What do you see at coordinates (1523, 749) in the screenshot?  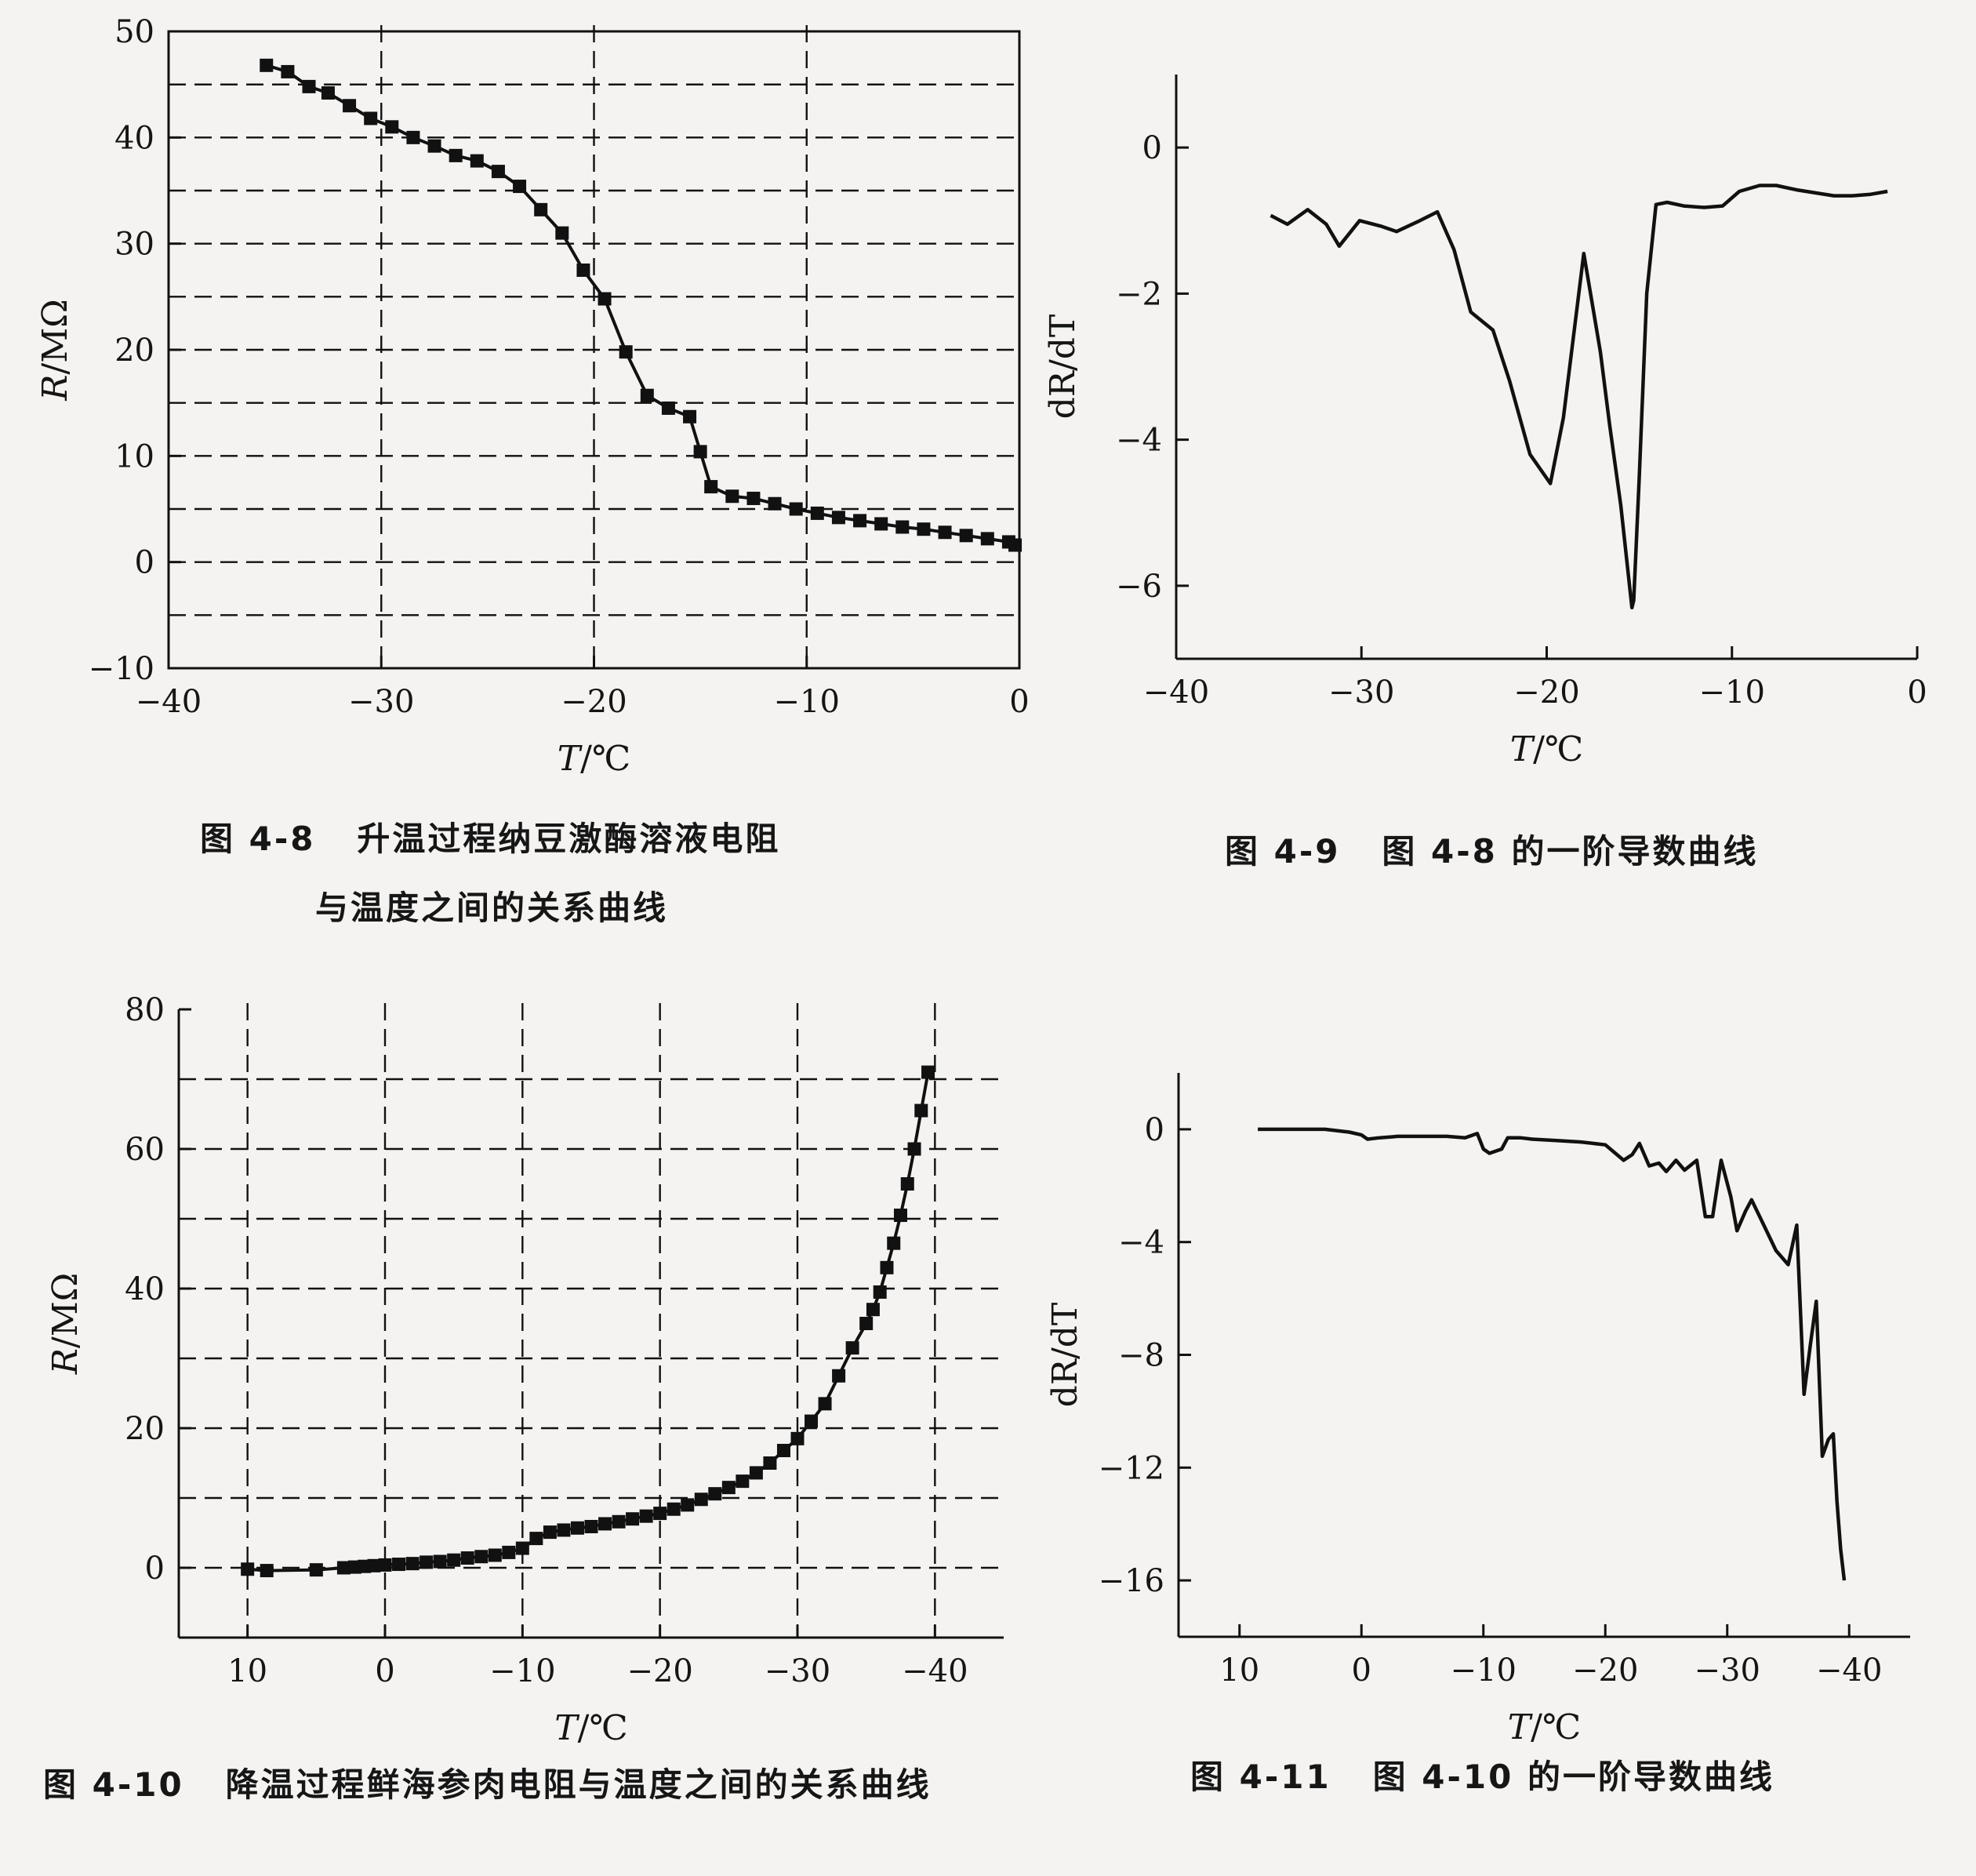 I see `fig49-x-axis-var: T` at bounding box center [1523, 749].